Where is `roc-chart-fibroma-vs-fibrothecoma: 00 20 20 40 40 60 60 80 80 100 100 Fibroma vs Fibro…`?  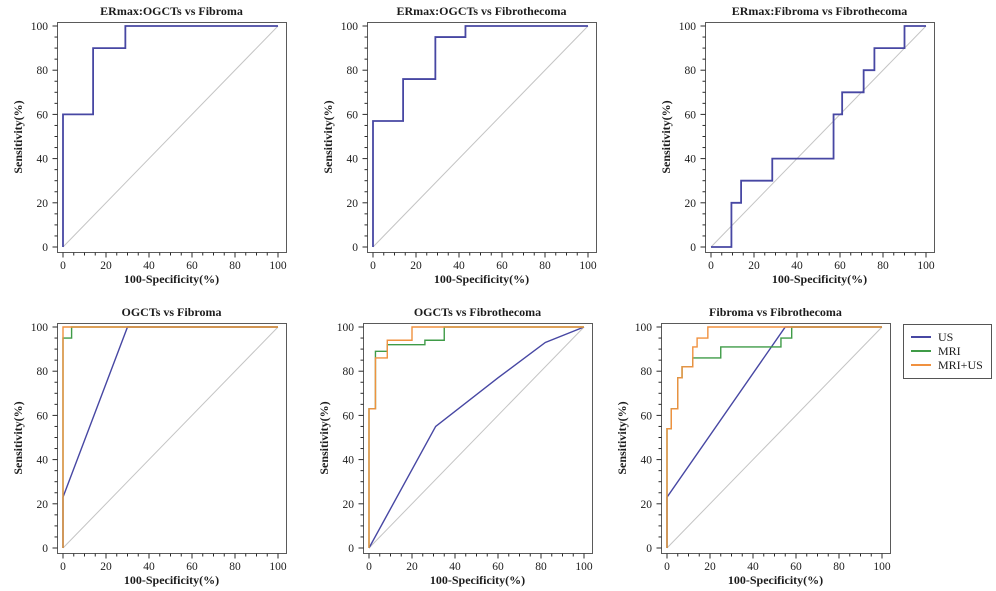
roc-chart-fibroma-vs-fibrothecoma: 00 20 20 40 40 60 60 80 80 100 100 Fibroma vs Fibro… is located at coordinates (753, 446).